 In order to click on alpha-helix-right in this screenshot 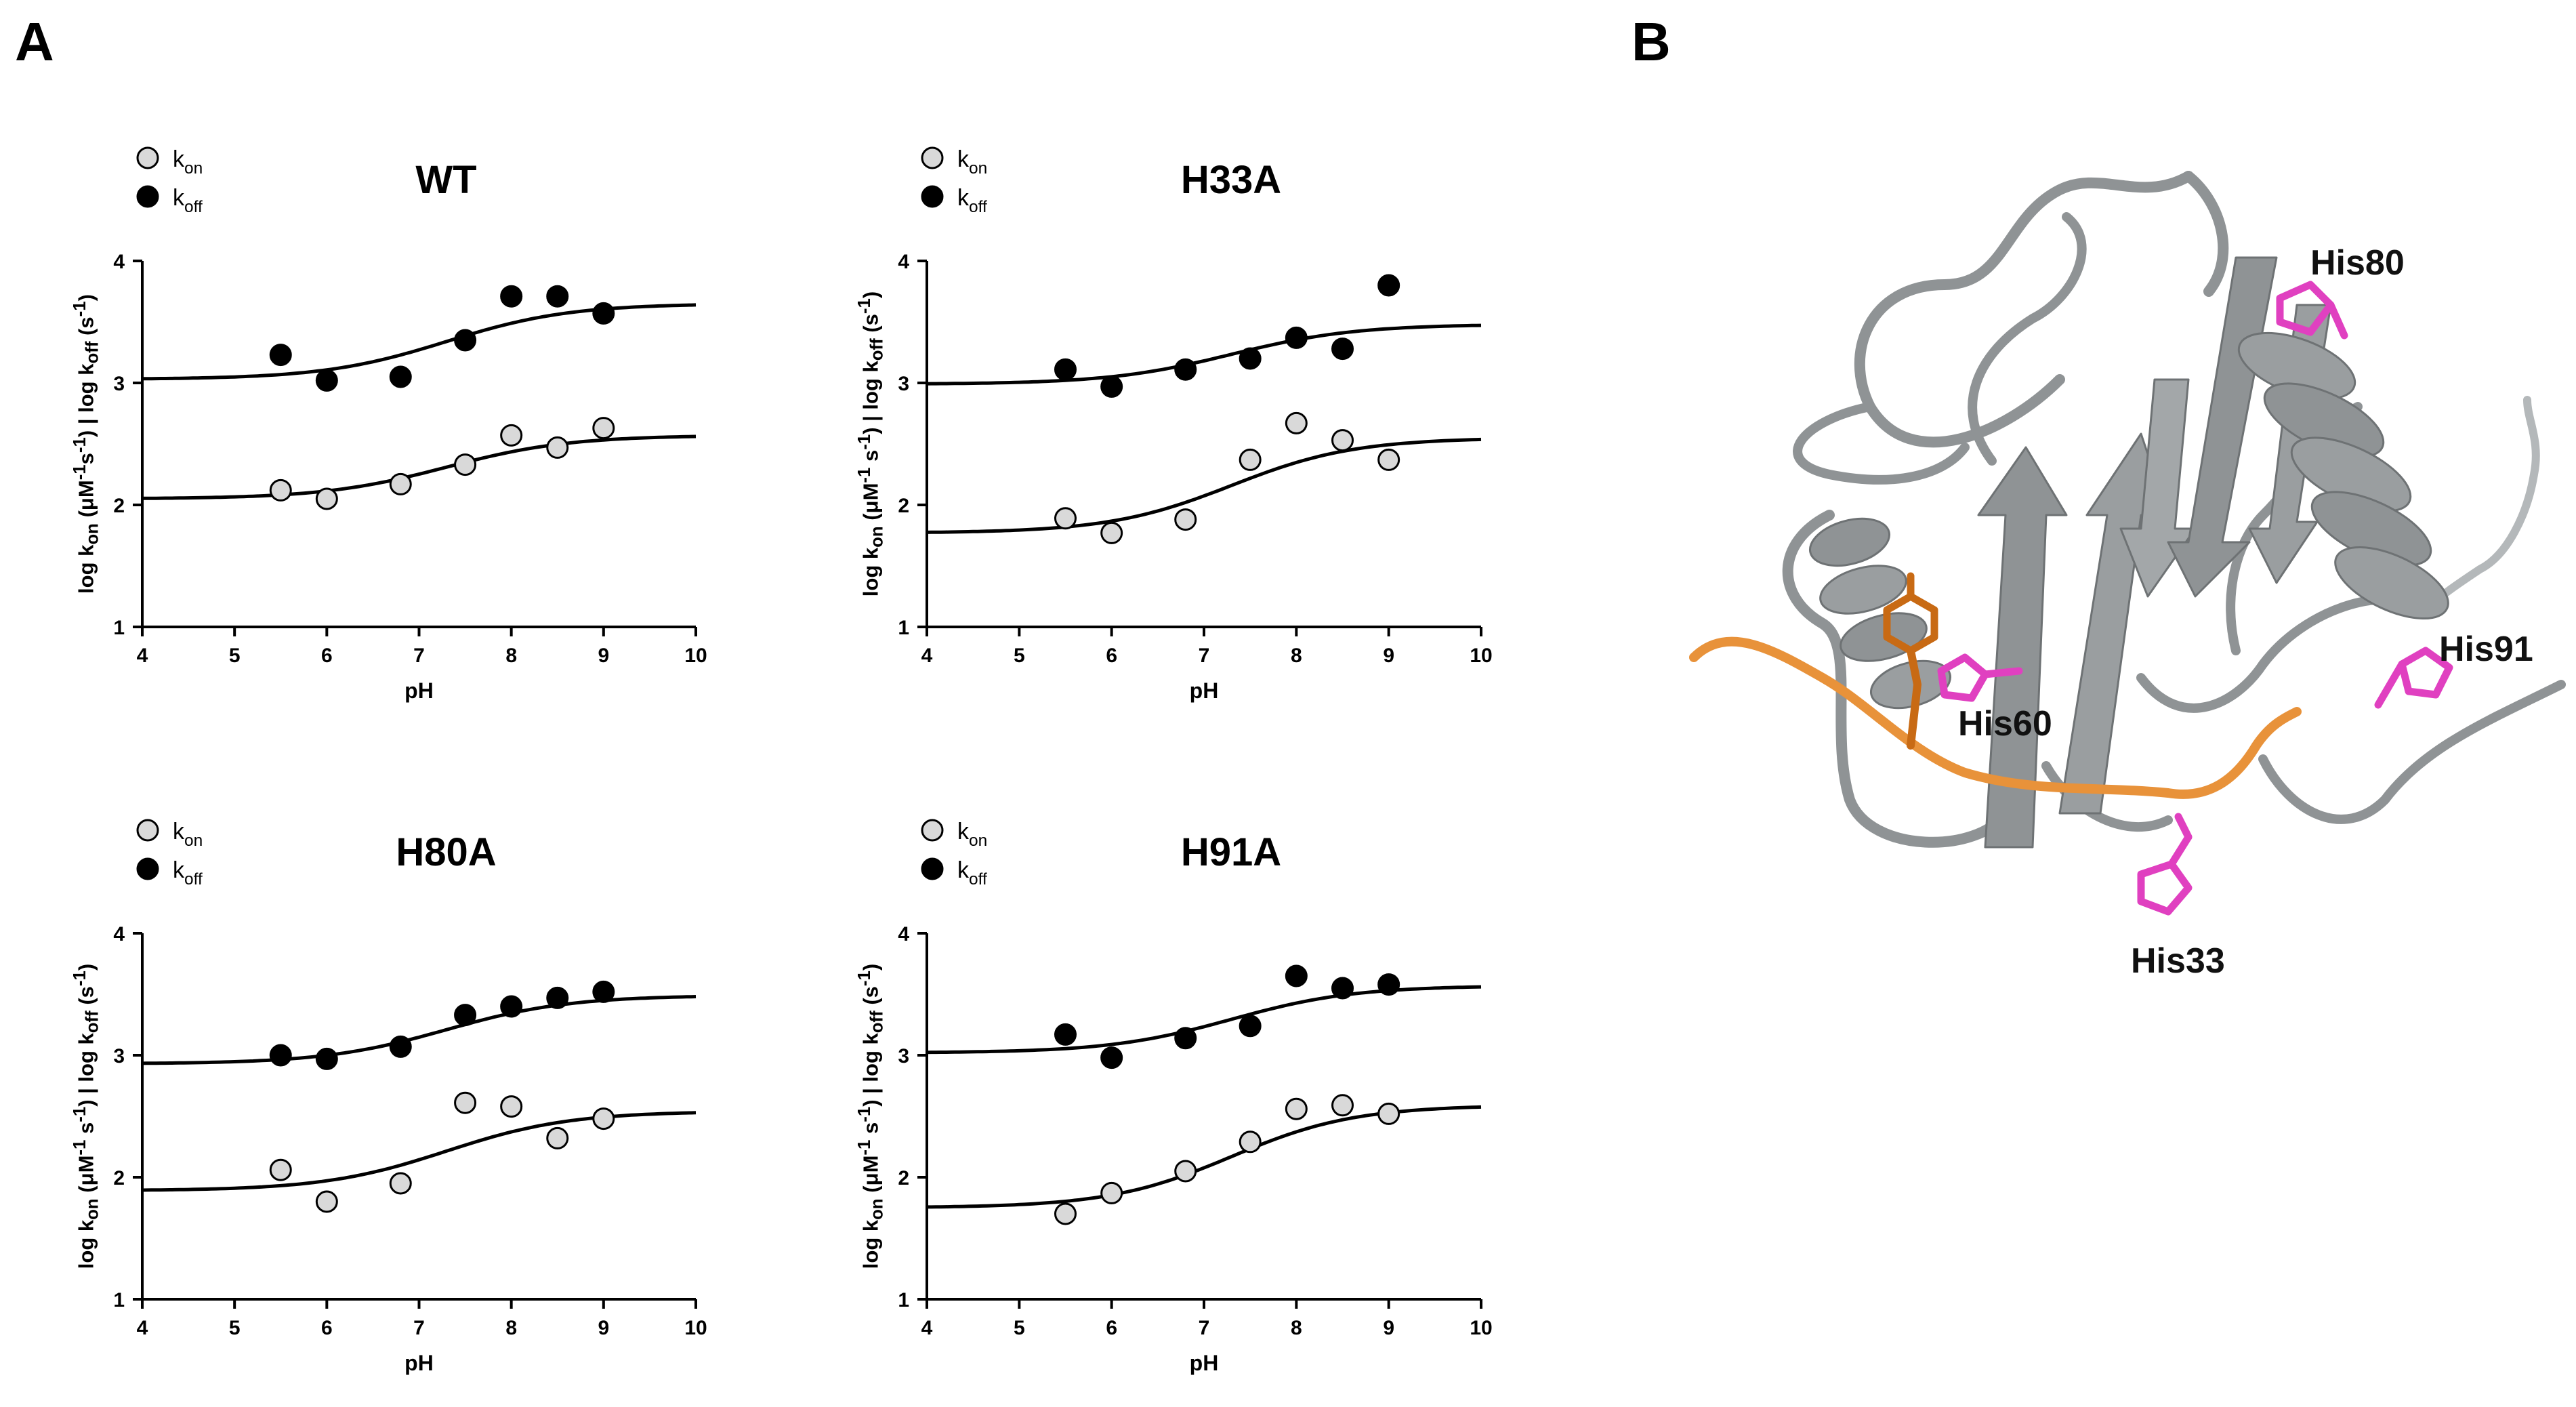, I will do `click(2343, 475)`.